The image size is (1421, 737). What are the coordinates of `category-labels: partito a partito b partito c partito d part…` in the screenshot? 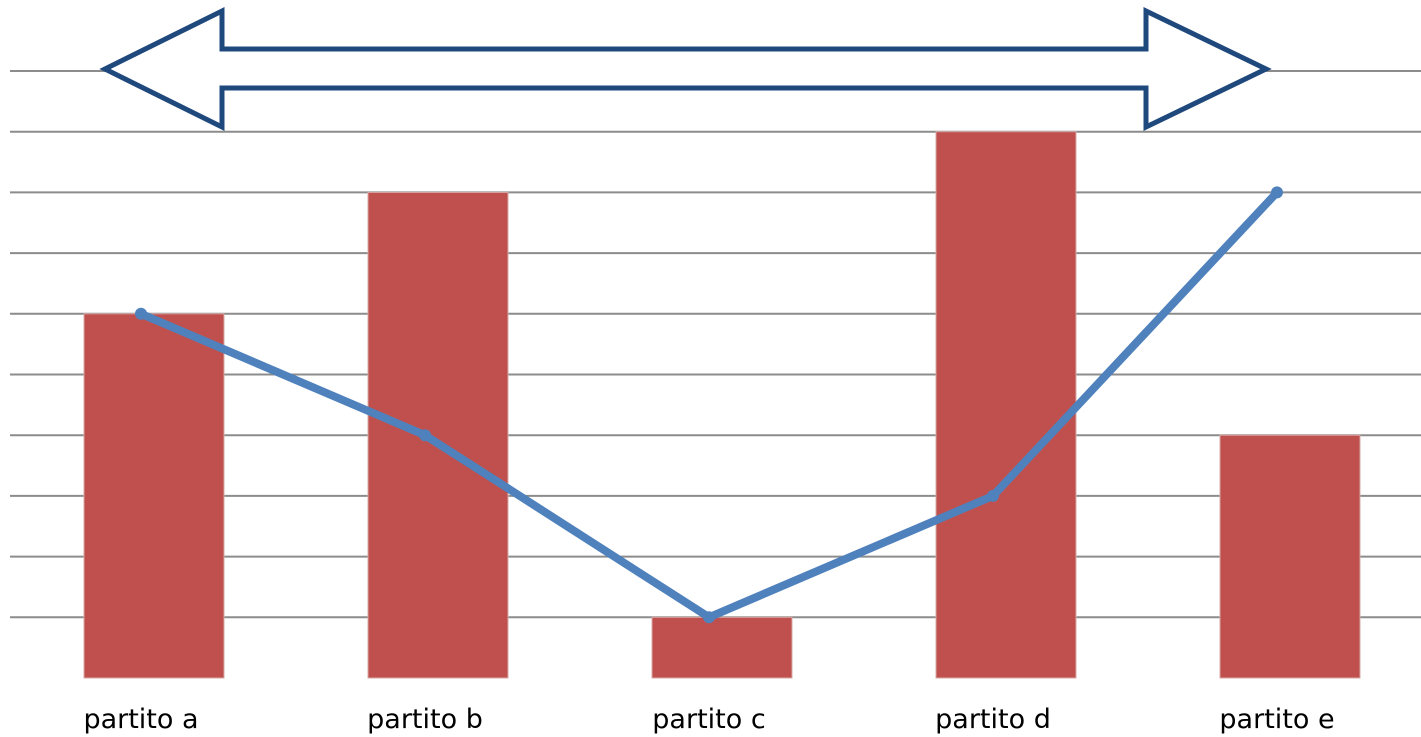 It's located at (708, 719).